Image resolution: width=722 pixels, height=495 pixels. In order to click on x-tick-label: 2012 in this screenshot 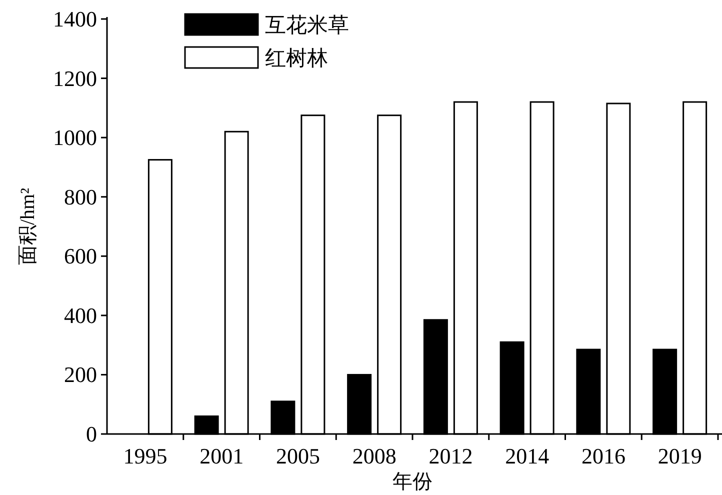, I will do `click(450, 456)`.